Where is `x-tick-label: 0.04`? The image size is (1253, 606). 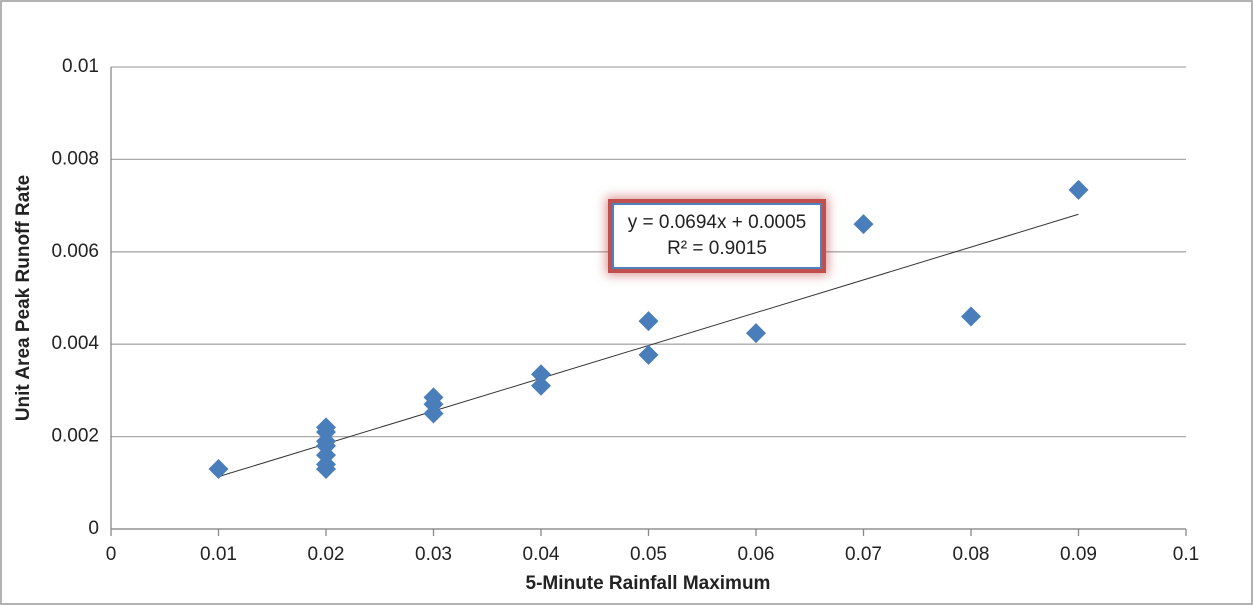 x-tick-label: 0.04 is located at coordinates (541, 554).